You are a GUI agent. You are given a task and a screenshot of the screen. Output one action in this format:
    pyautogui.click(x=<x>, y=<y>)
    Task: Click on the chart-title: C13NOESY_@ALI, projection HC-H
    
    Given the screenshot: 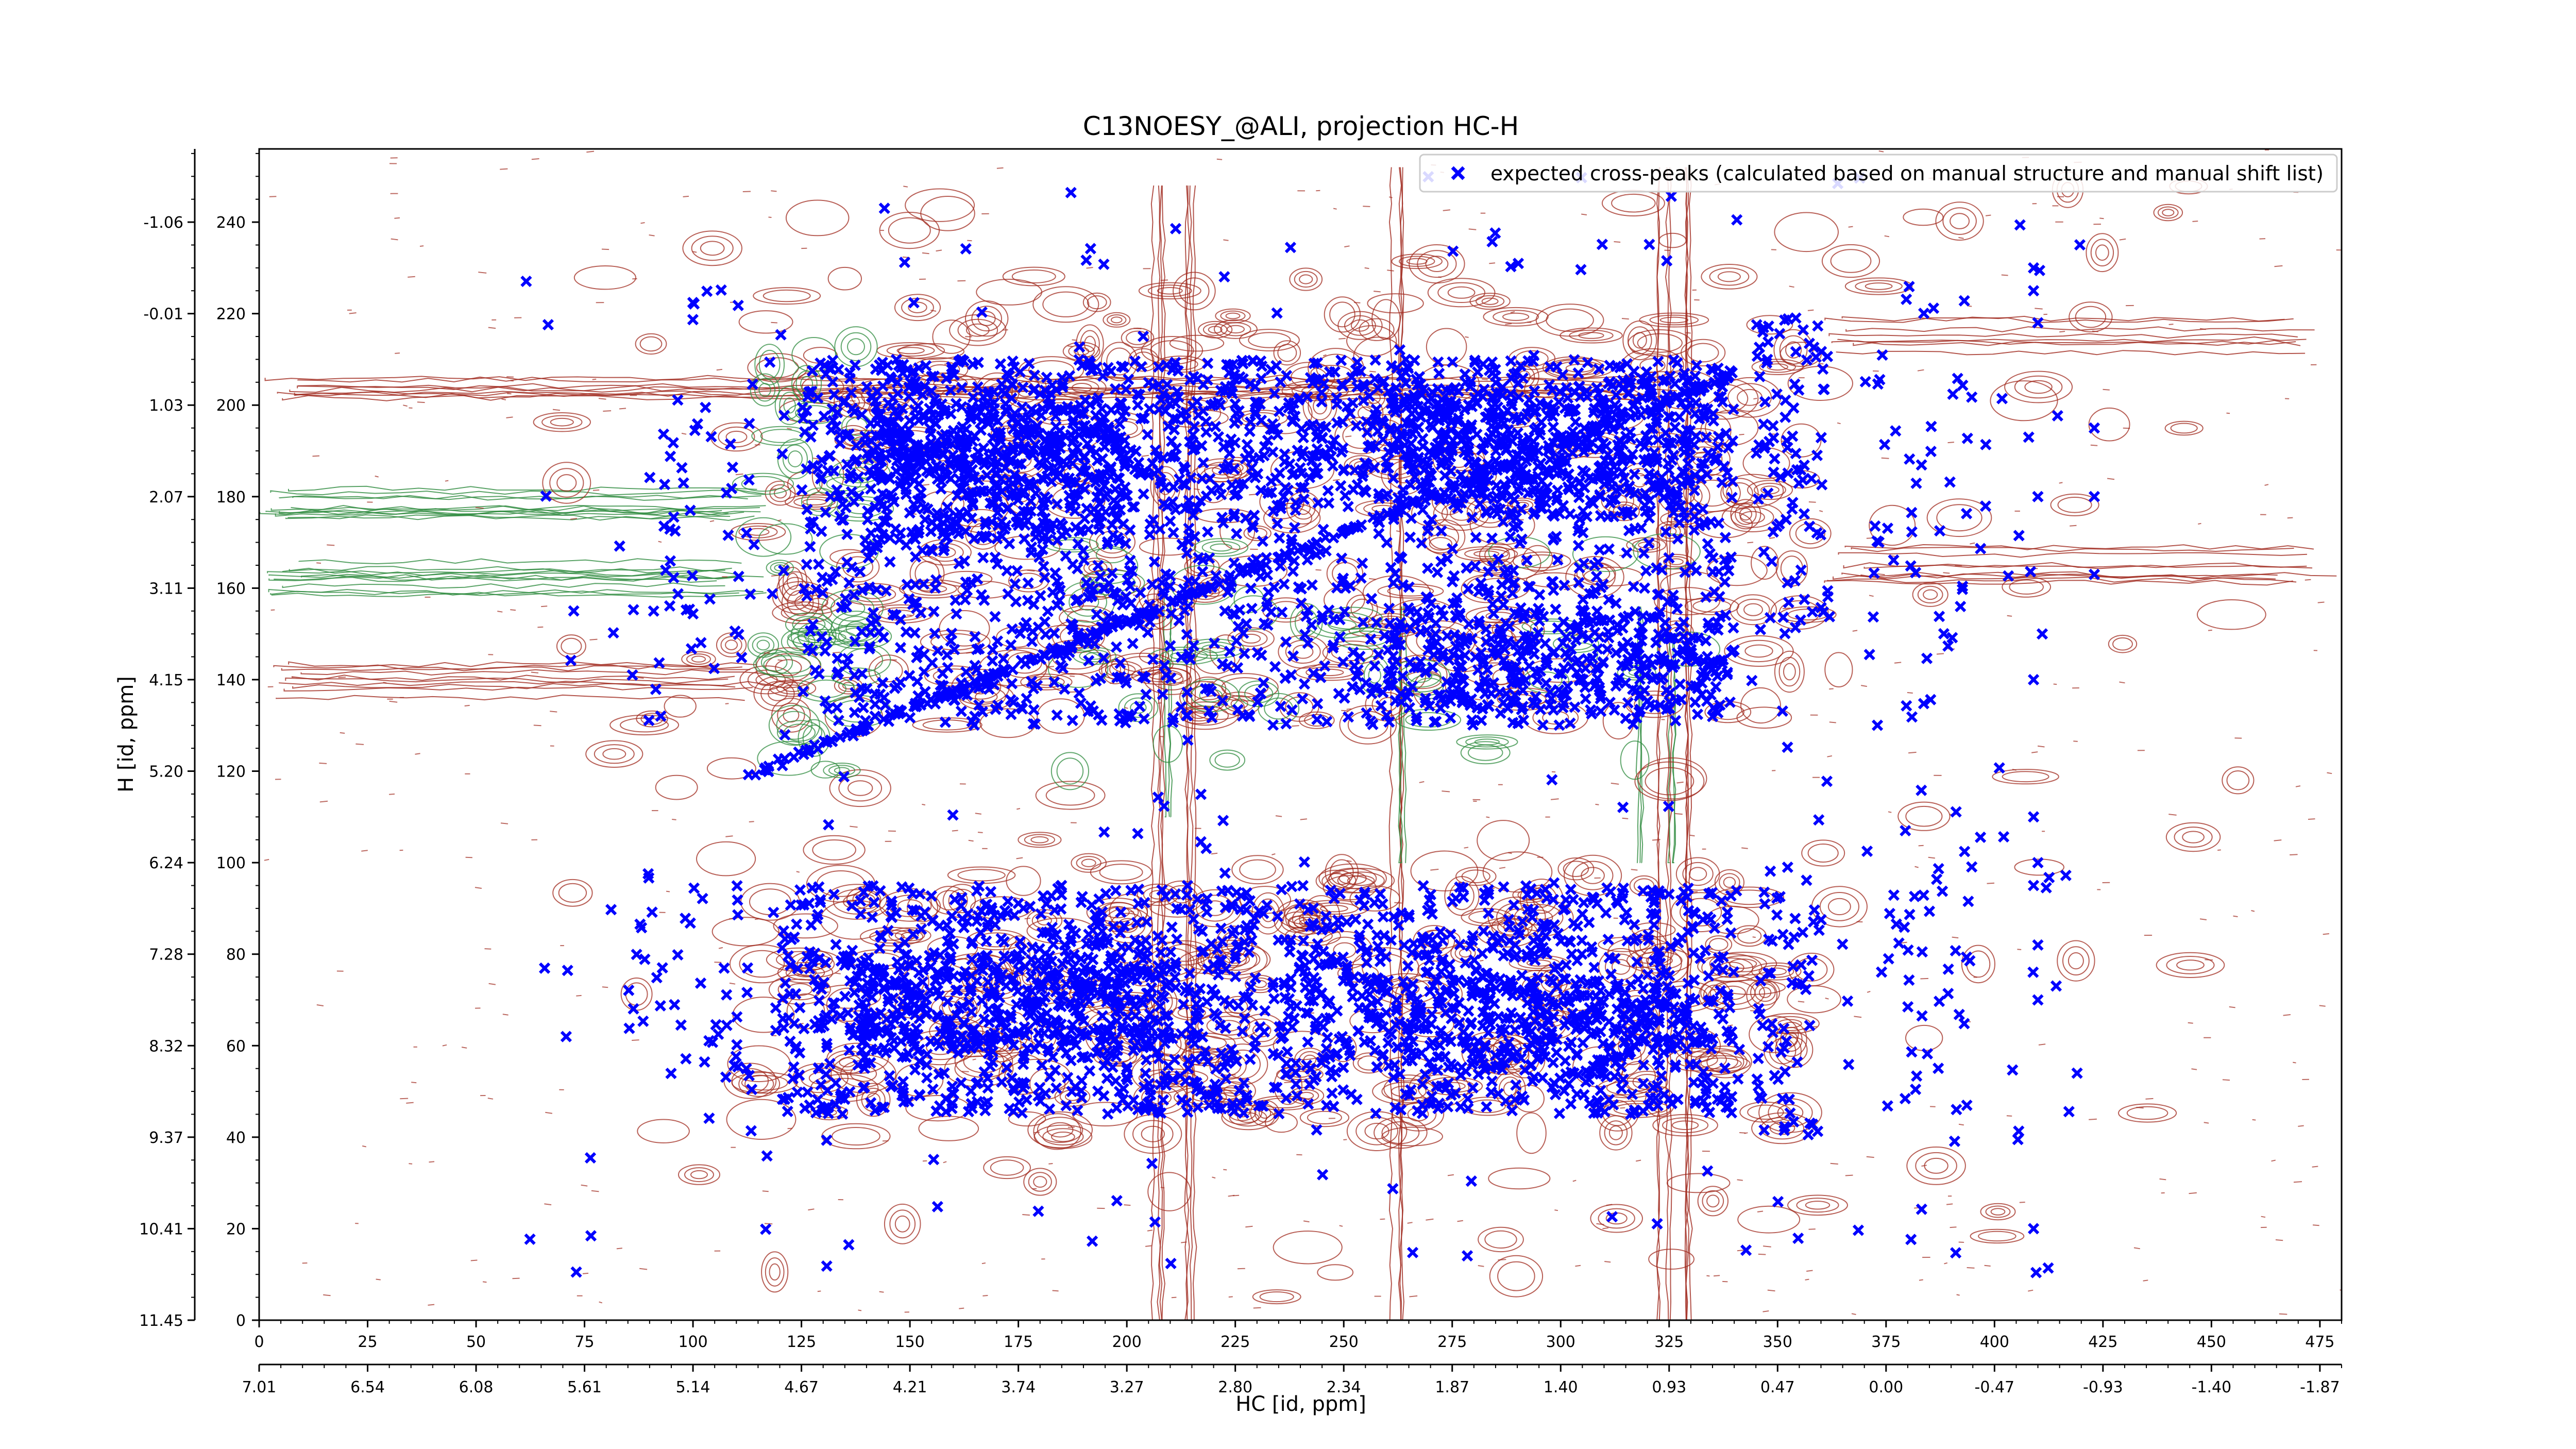 What is the action you would take?
    pyautogui.click(x=1301, y=126)
    